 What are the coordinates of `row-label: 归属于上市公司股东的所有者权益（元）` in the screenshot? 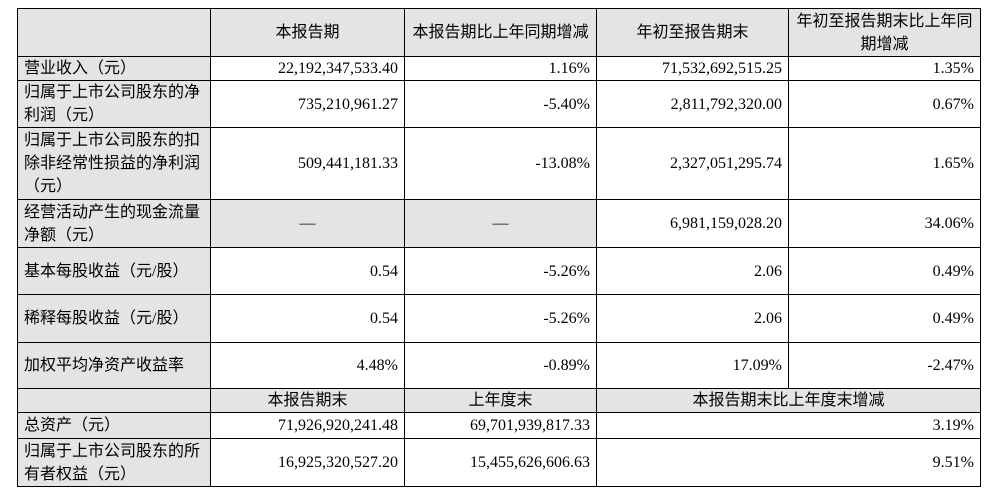 It's located at (114, 462).